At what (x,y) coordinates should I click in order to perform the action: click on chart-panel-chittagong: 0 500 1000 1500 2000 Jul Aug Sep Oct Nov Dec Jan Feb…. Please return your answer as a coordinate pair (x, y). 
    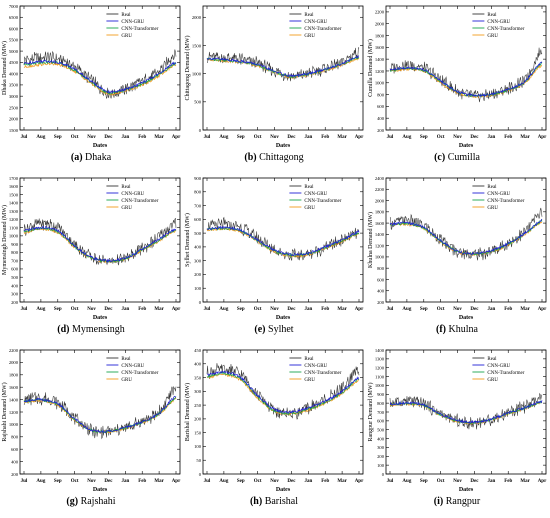
    Looking at the image, I should click on (274, 85).